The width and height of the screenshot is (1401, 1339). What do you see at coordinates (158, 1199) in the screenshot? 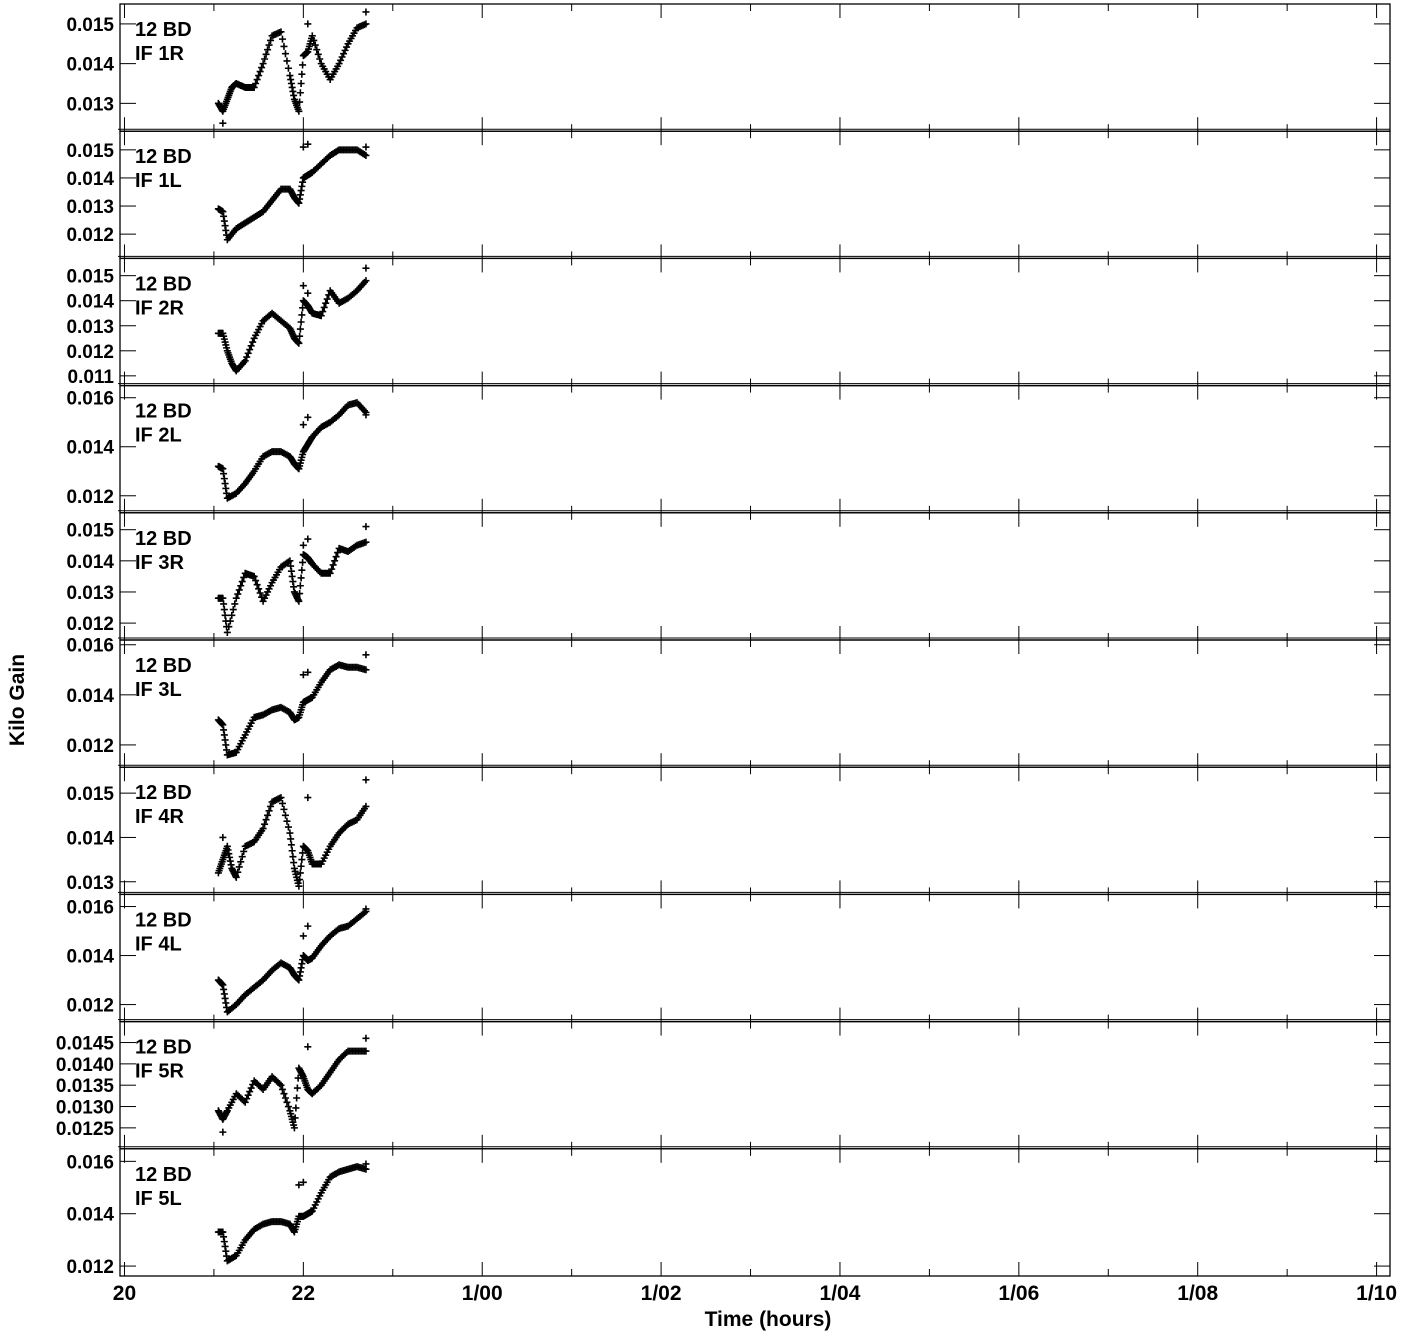
I see `panel-subtitle: IF 5L` at bounding box center [158, 1199].